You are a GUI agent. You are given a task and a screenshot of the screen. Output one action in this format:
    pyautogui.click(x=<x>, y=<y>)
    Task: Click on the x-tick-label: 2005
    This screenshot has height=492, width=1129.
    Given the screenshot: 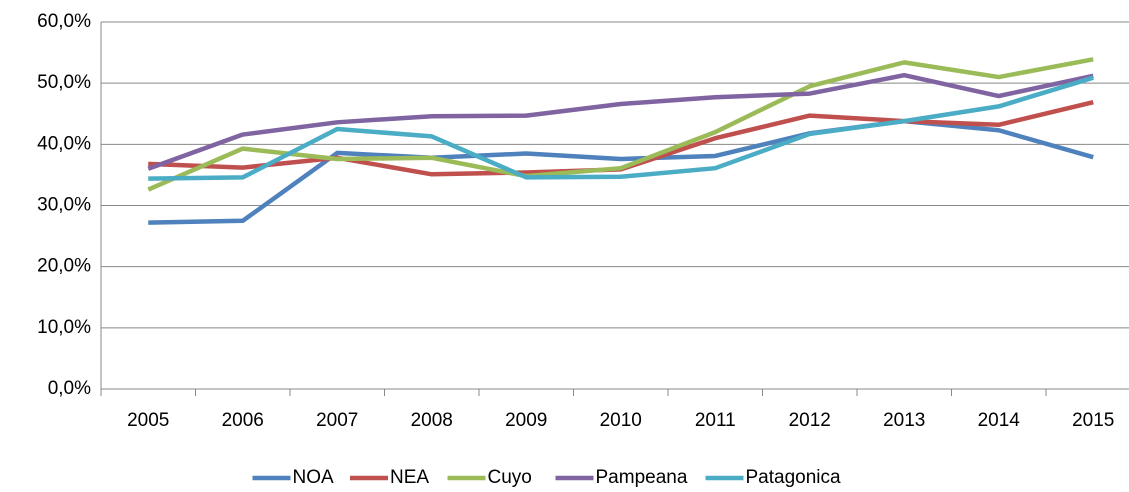 What is the action you would take?
    pyautogui.click(x=148, y=420)
    